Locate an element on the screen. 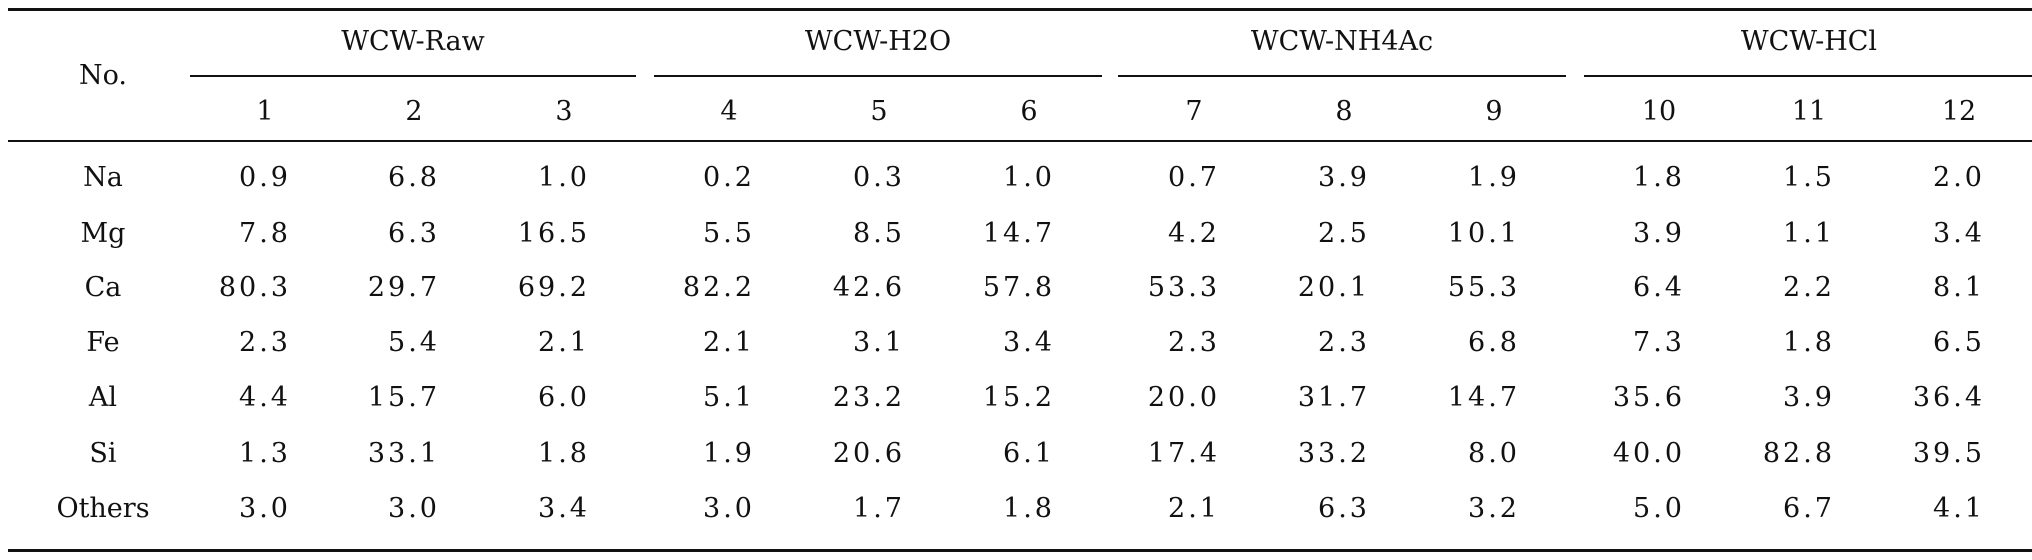 This screenshot has width=2032, height=560. table-cell: 20.1 is located at coordinates (1333, 287).